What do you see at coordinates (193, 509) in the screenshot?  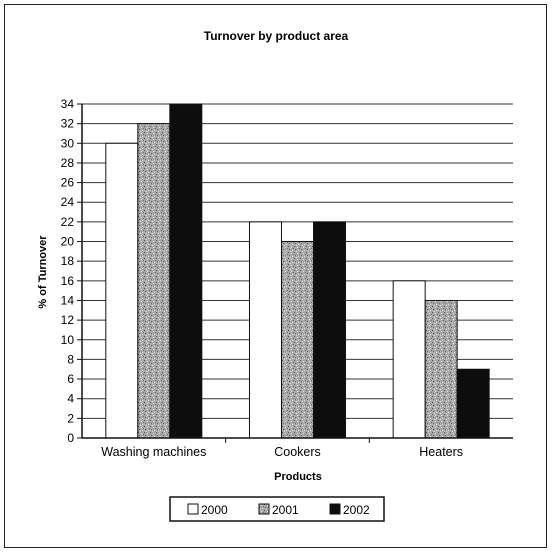 I see `legend-swatch-2000` at bounding box center [193, 509].